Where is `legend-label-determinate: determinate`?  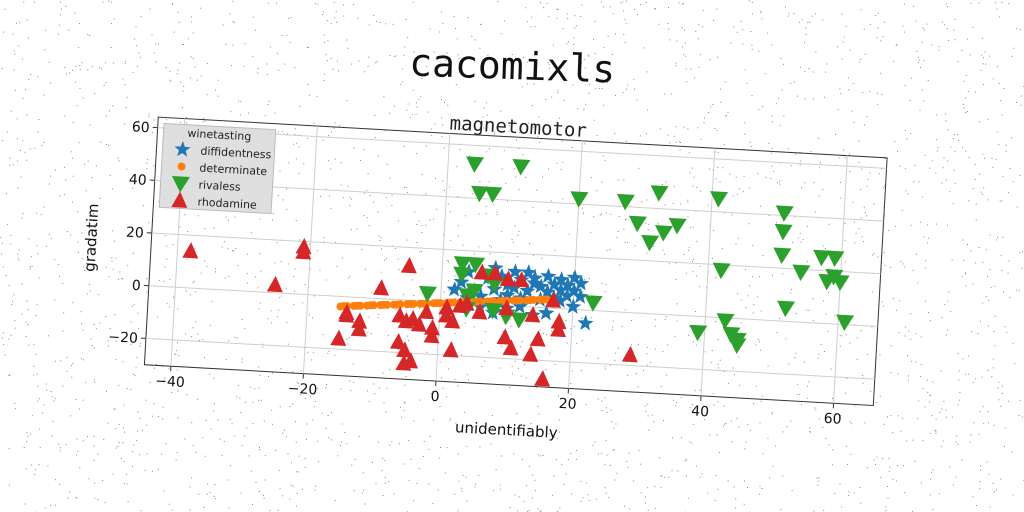
legend-label-determinate: determinate is located at coordinates (233, 170).